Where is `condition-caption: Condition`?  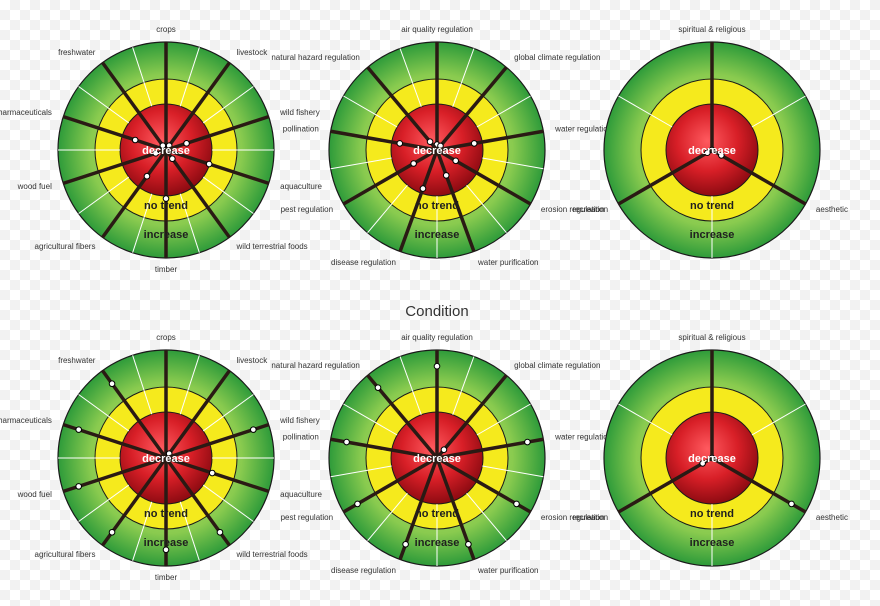
condition-caption: Condition is located at coordinates (436, 311).